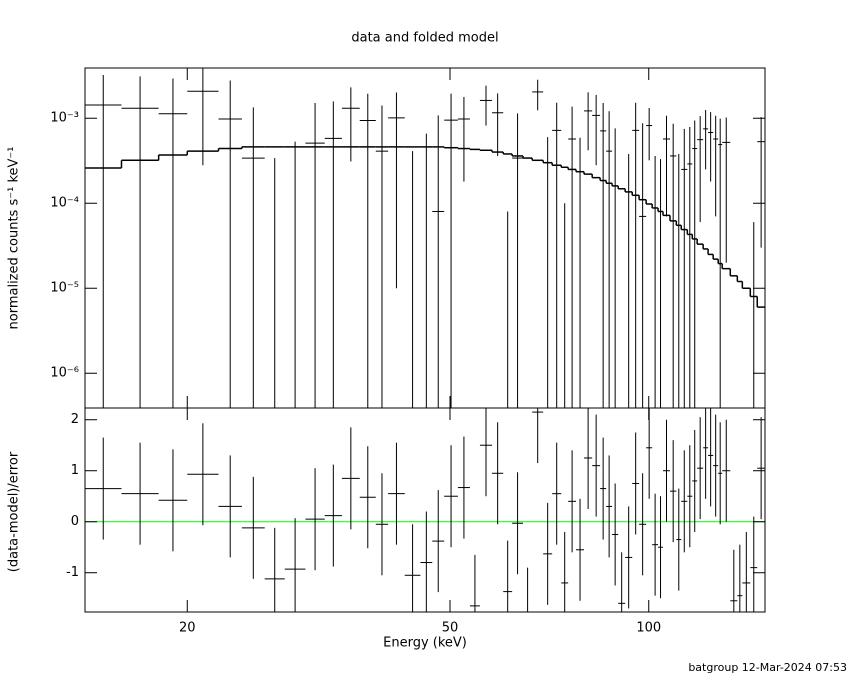 This screenshot has height=680, width=850. Describe the element at coordinates (425, 643) in the screenshot. I see `x-axis-label: Energy (keV)` at that location.